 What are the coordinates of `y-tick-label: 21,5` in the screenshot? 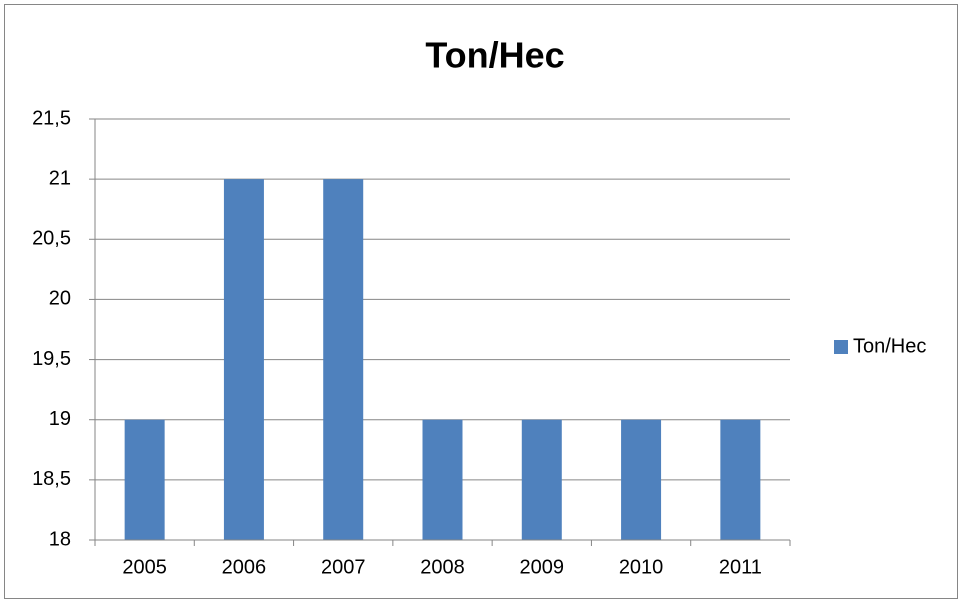 It's located at (51, 118).